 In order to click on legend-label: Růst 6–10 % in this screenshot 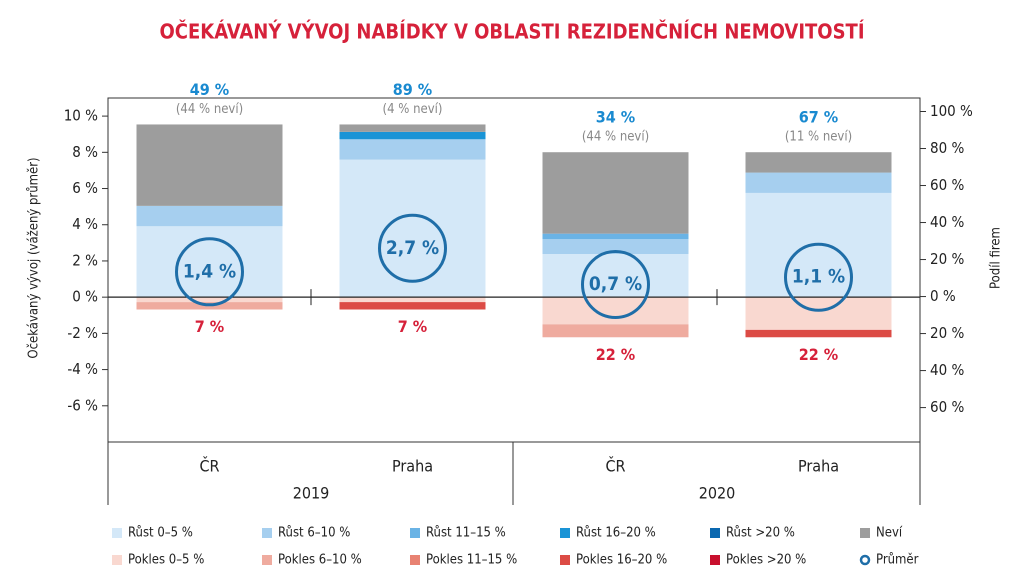, I will do `click(314, 533)`.